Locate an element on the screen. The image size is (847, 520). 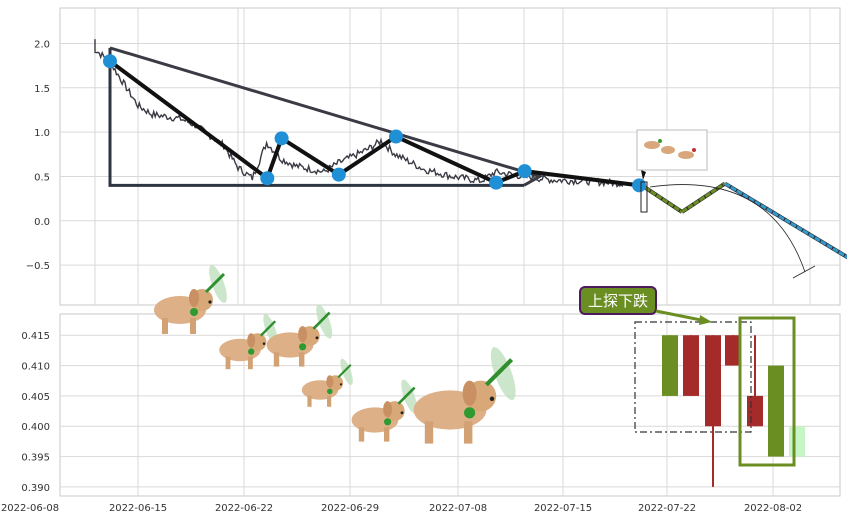
x-tick-label: 2022-07-22 is located at coordinates (667, 508).